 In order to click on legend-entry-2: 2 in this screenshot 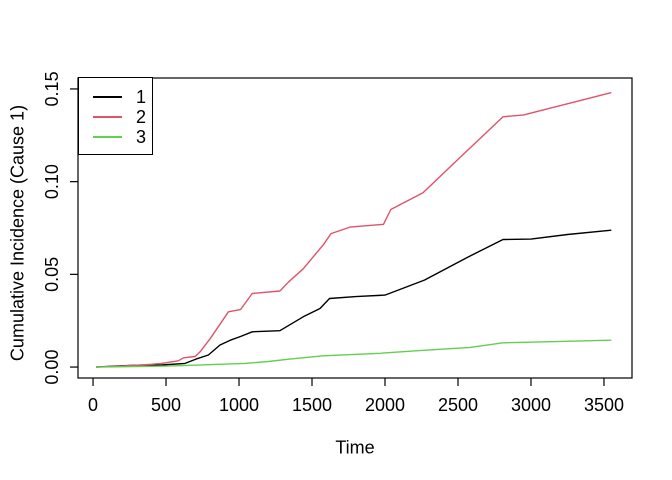, I will do `click(115, 117)`.